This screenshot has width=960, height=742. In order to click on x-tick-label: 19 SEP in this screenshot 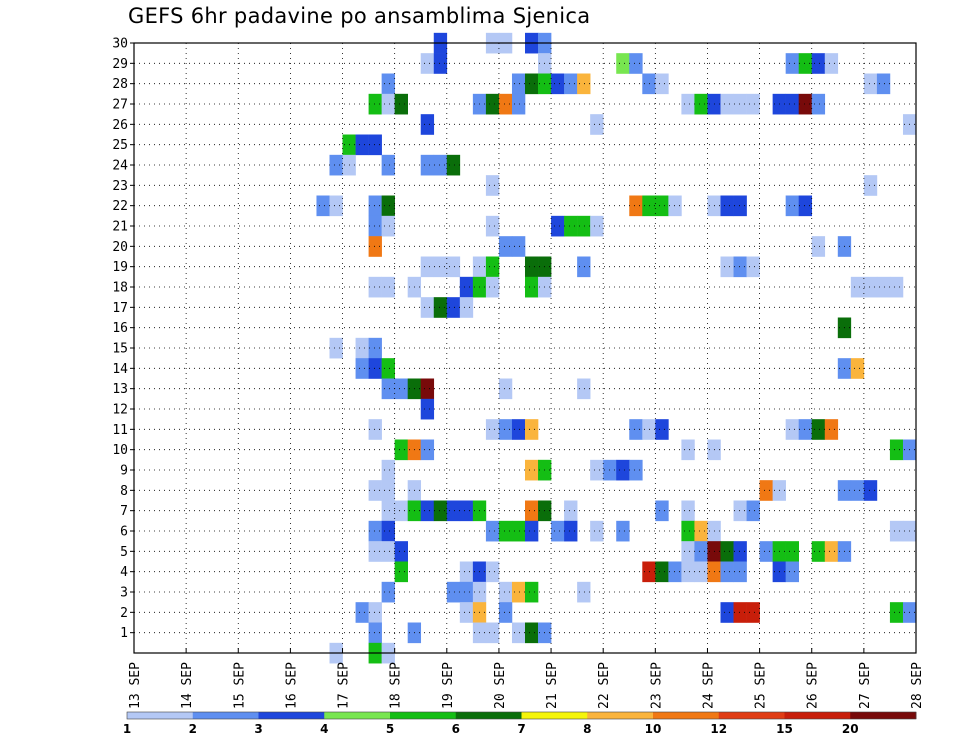, I will do `click(448, 685)`.